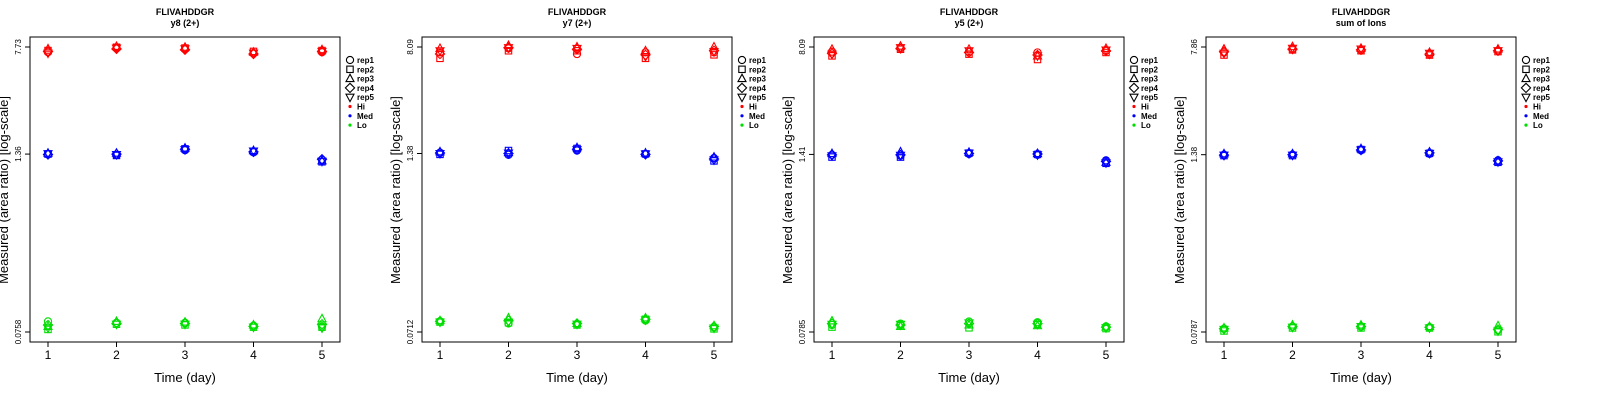 This screenshot has height=405, width=1600. I want to click on chart-subtitle: y8 (2+), so click(185, 23).